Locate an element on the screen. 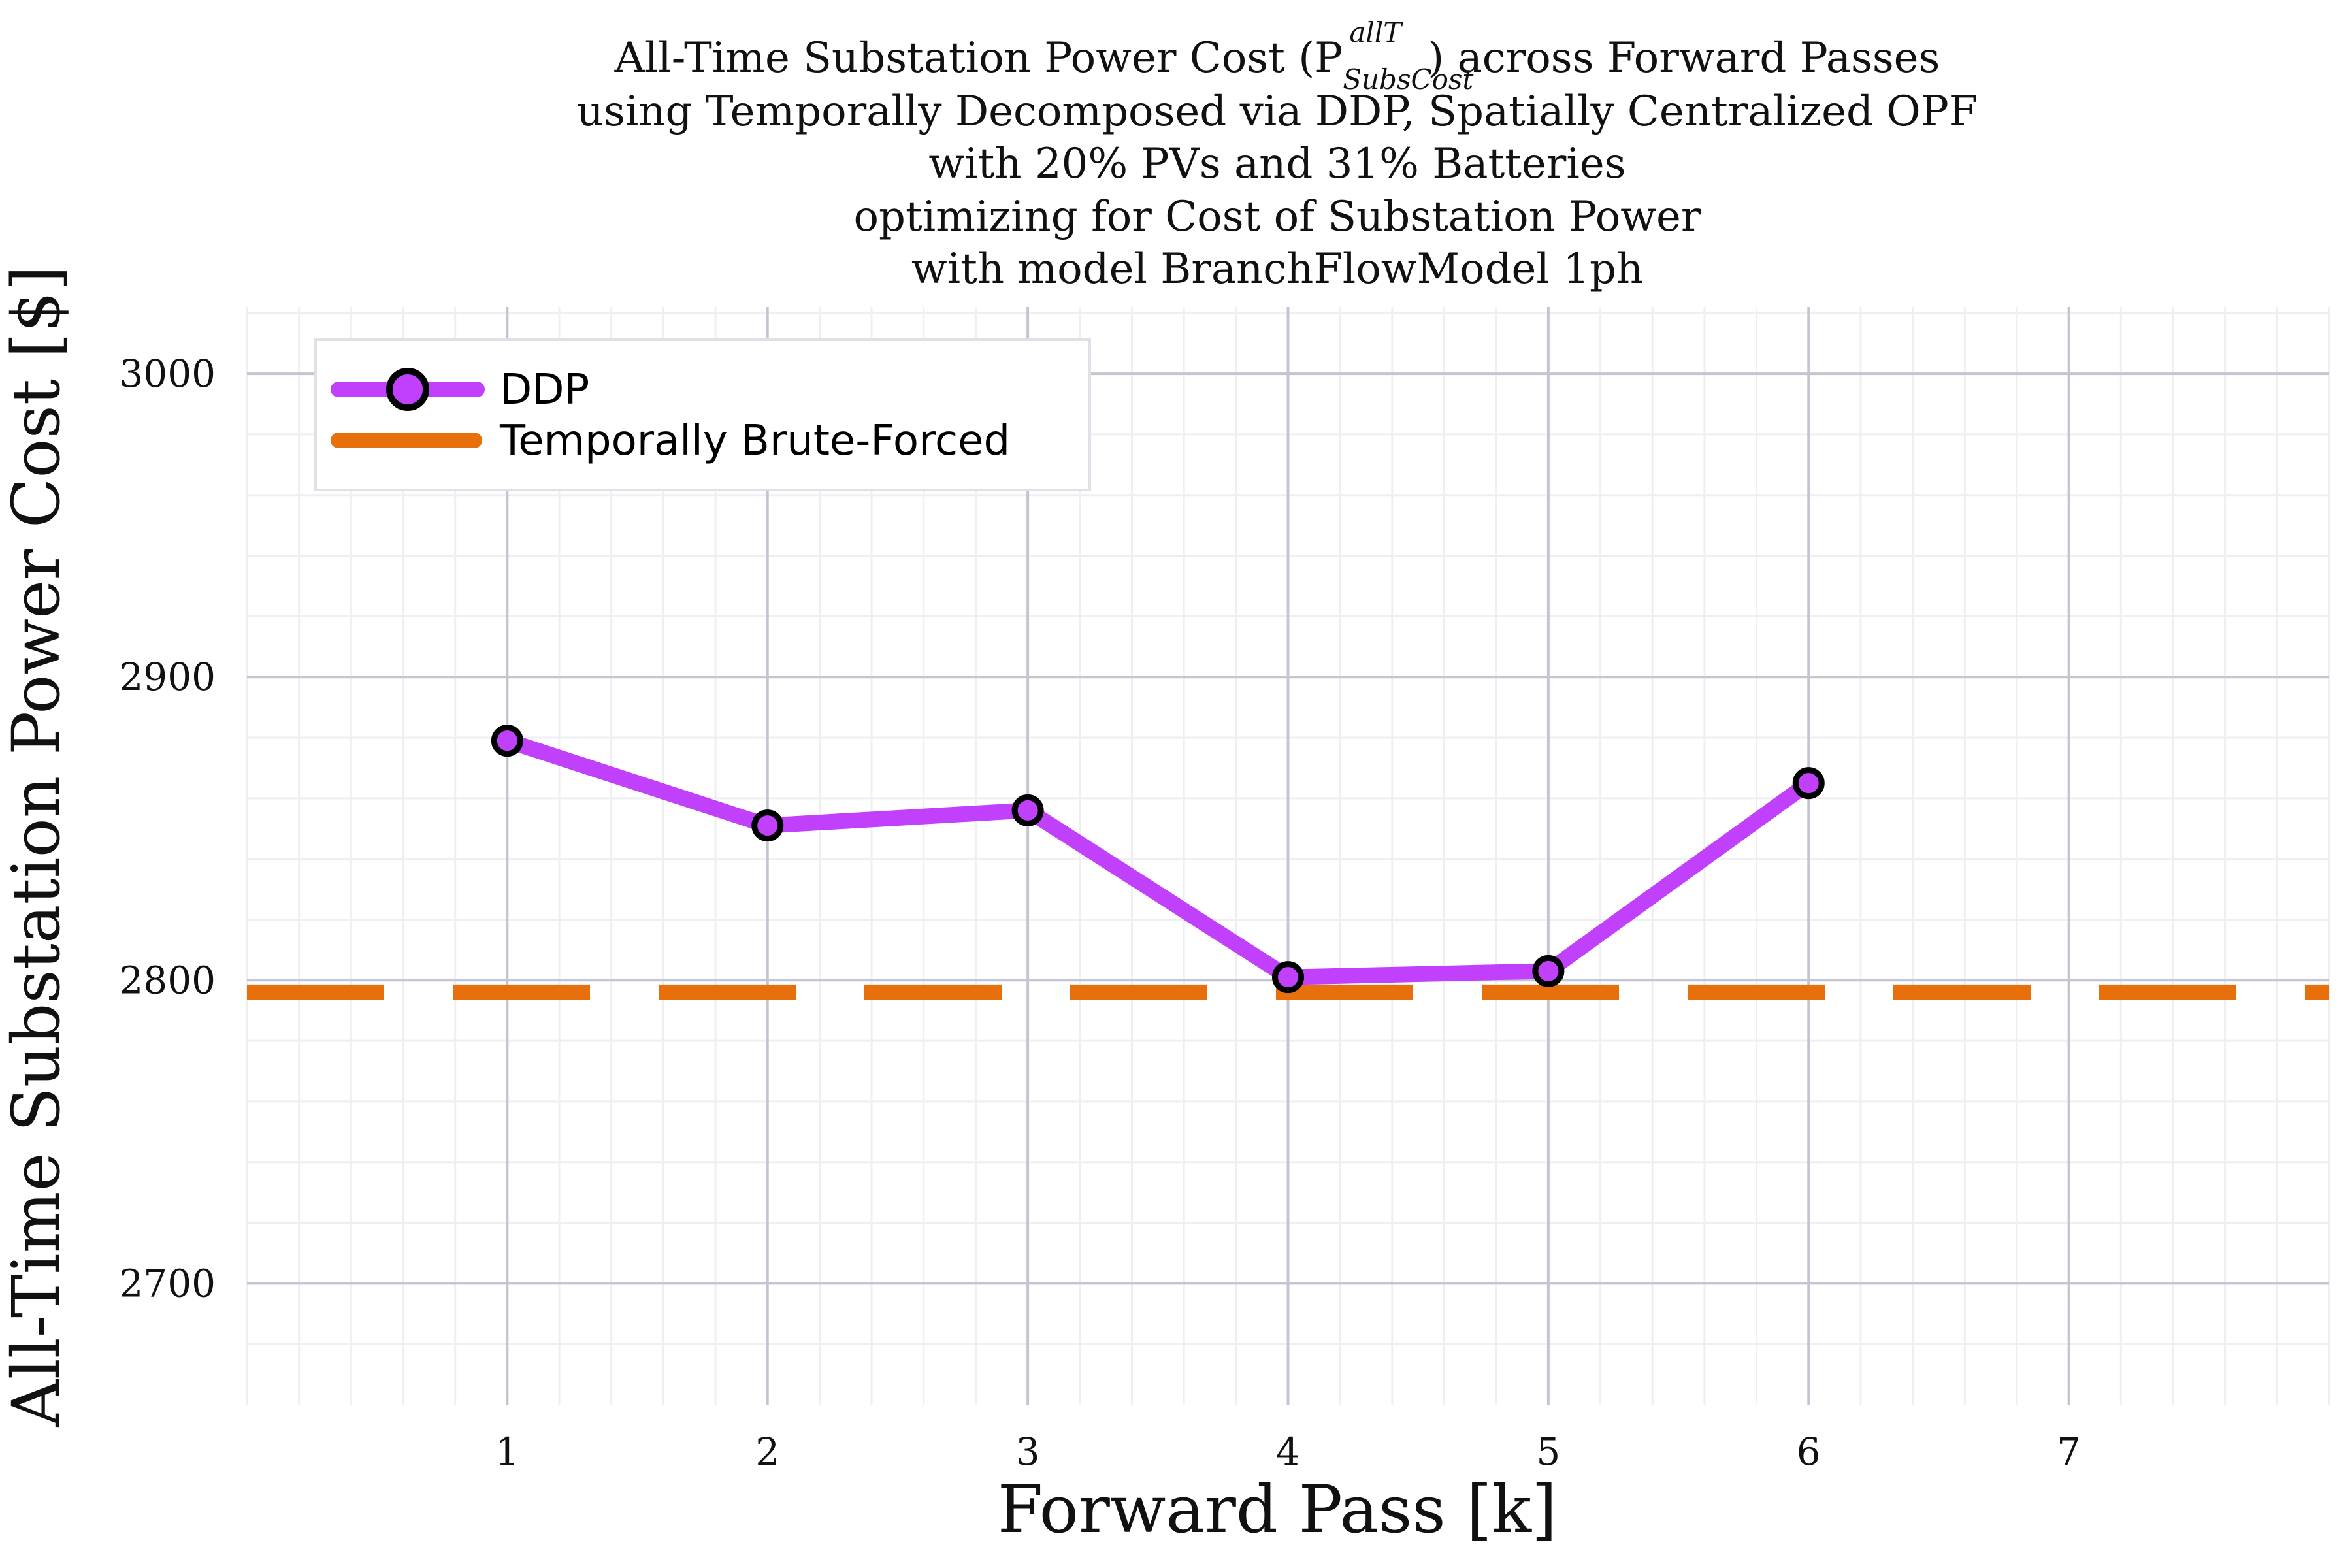 This screenshot has width=2352, height=1568. x-tick-label: 3 is located at coordinates (1028, 1451).